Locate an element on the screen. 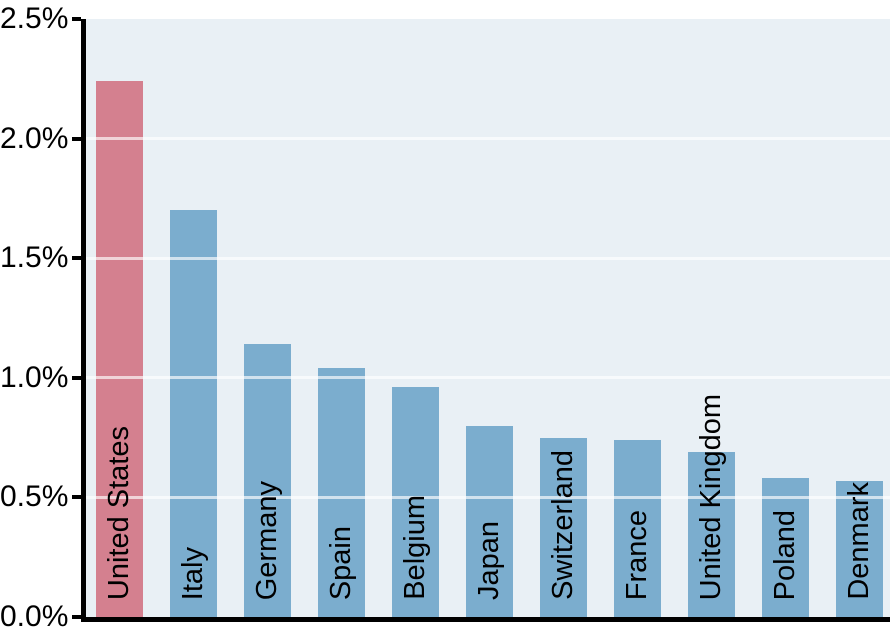  y-tick-label-0-5-: 0.5% is located at coordinates (34, 497).